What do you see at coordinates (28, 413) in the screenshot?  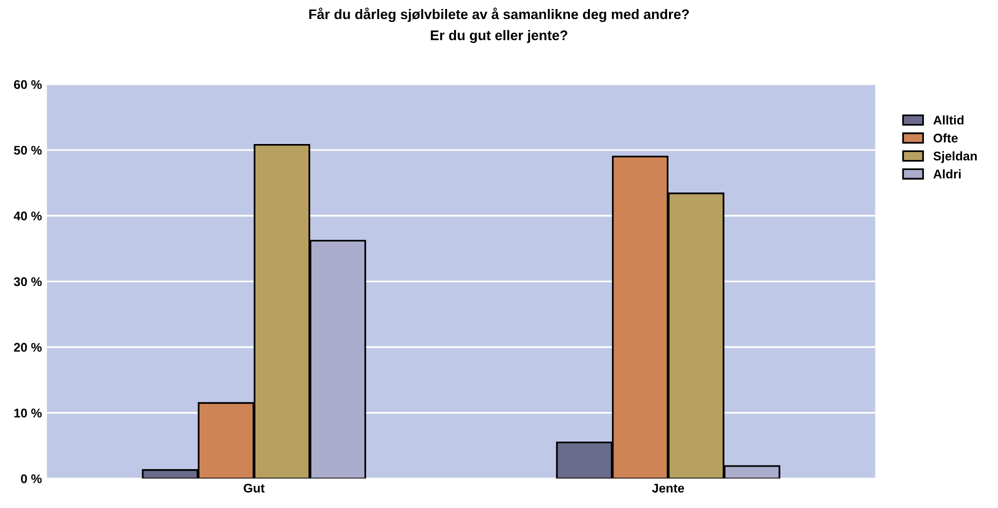 I see `y-tick-label: 10 %` at bounding box center [28, 413].